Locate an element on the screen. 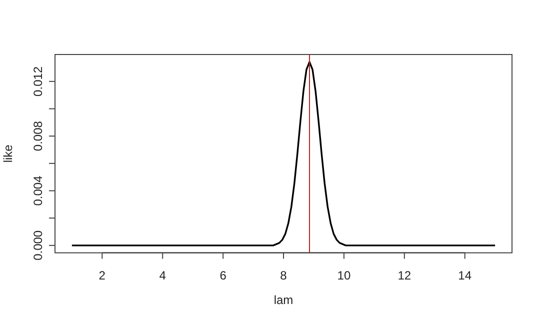 Image resolution: width=540 pixels, height=321 pixels. x-axis-title: lam is located at coordinates (284, 300).